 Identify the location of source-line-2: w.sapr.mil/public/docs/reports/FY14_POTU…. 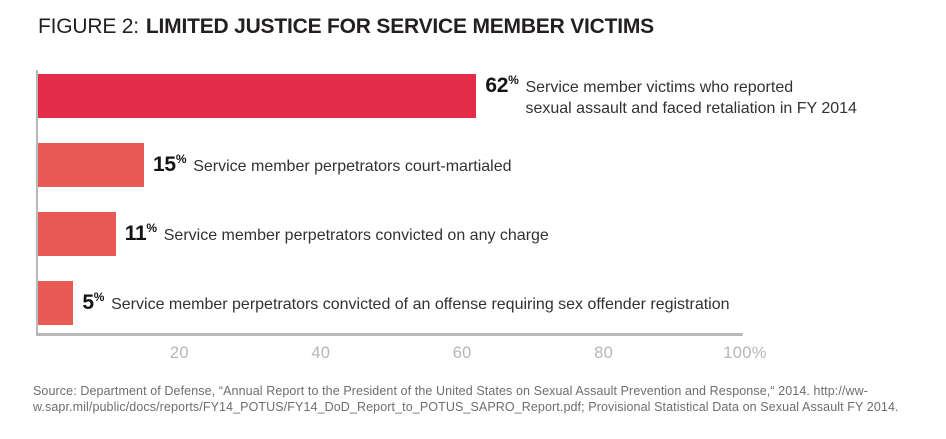
(466, 407).